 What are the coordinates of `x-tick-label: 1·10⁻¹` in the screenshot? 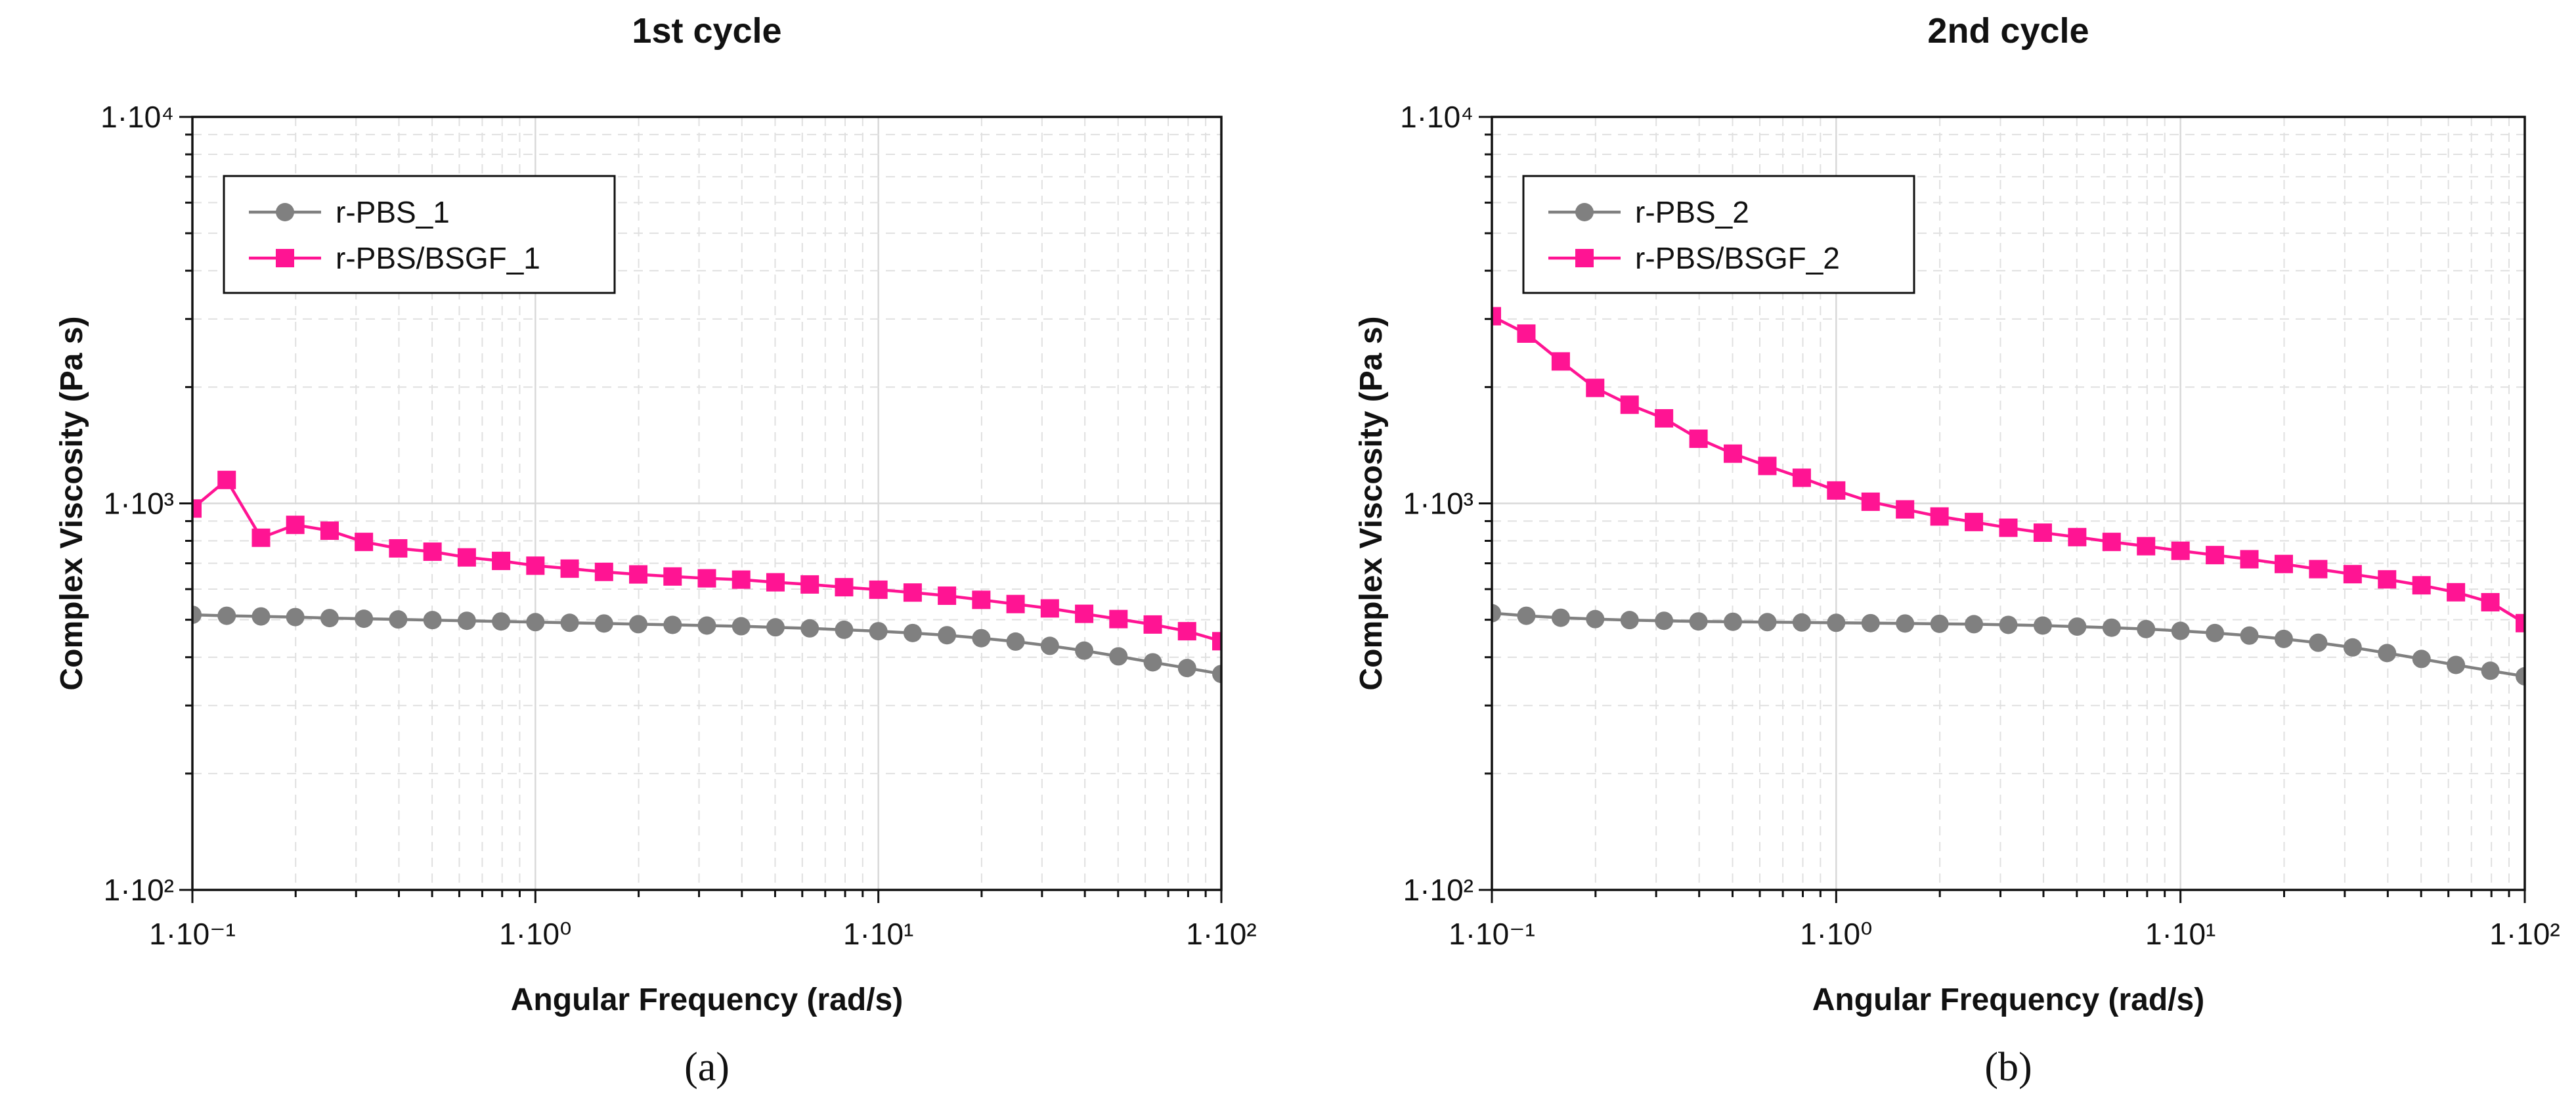 It's located at (192, 934).